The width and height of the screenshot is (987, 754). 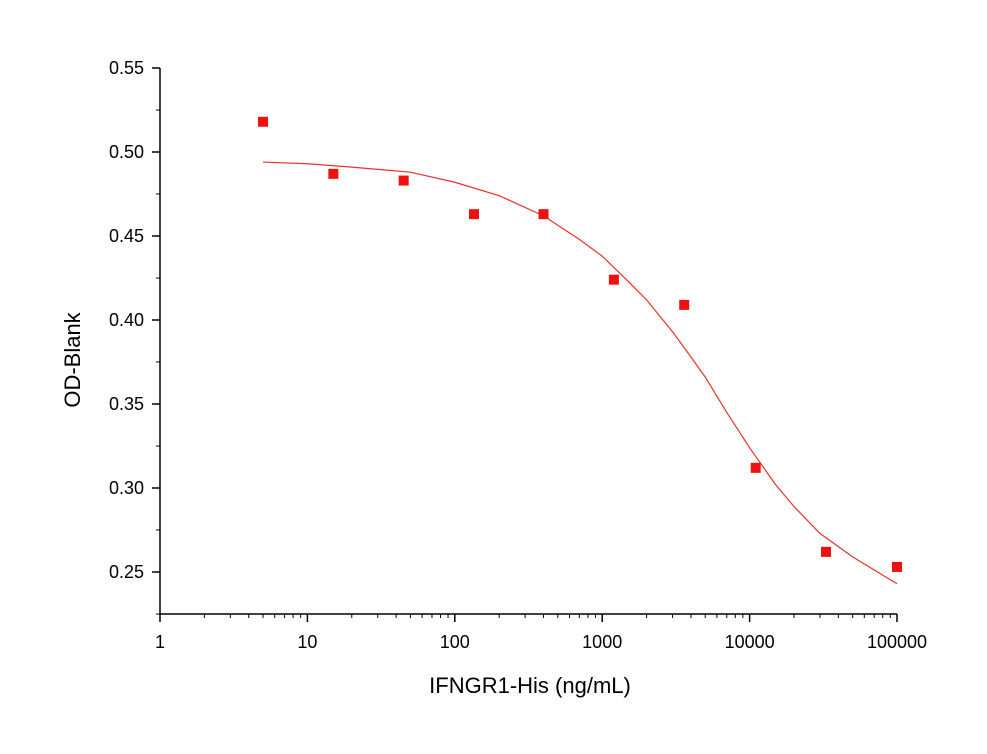 I want to click on x-tick-label: 10000, so click(x=750, y=642).